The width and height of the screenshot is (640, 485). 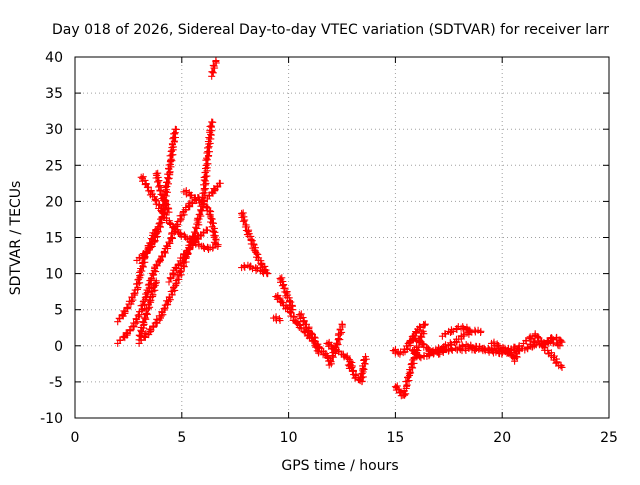 What do you see at coordinates (609, 438) in the screenshot?
I see `x-tick-label: 25` at bounding box center [609, 438].